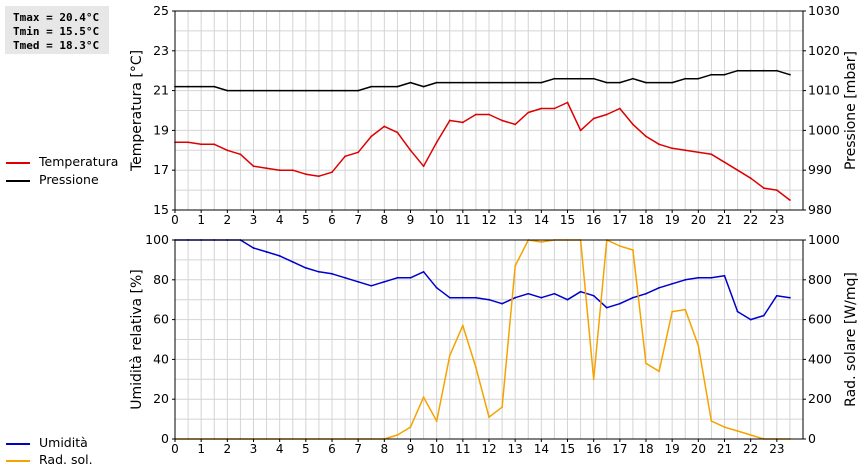  I want to click on x-tick-label: 5, so click(306, 449).